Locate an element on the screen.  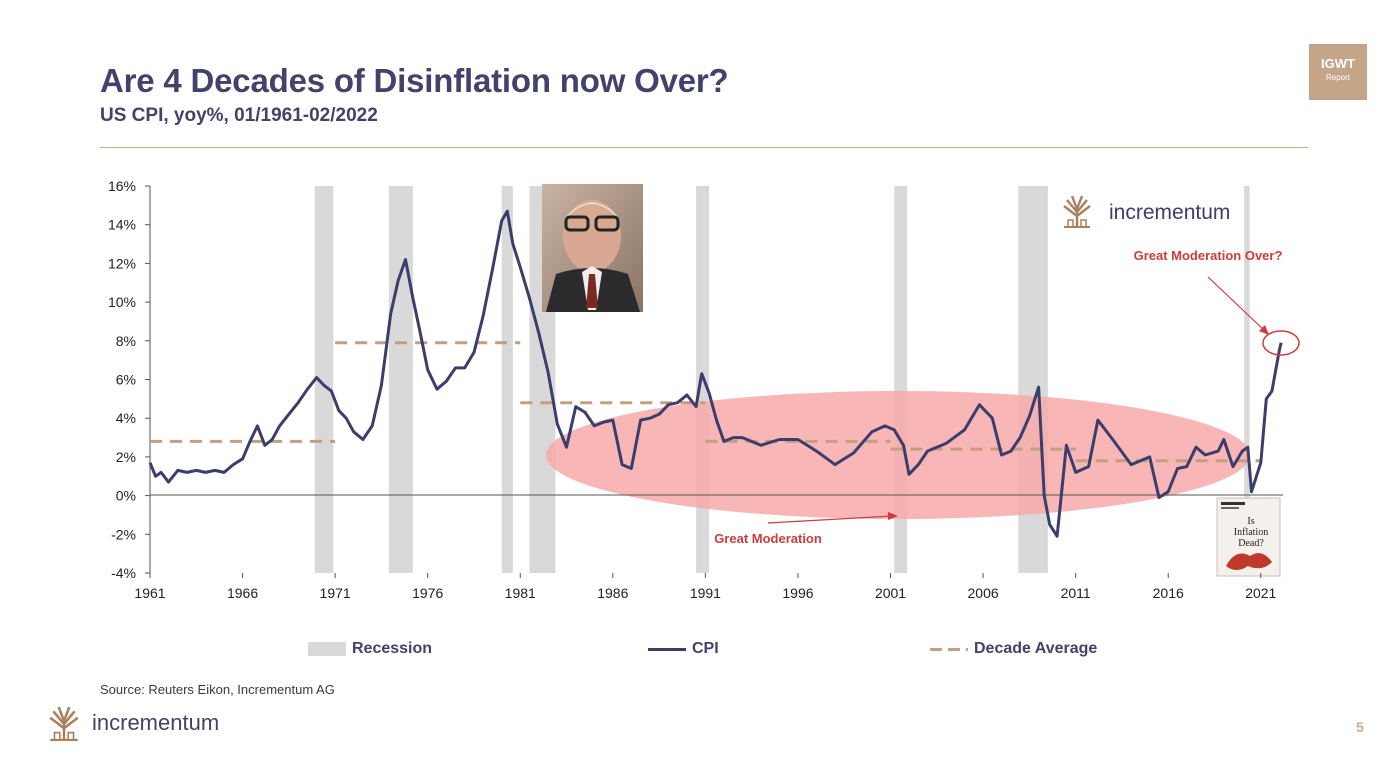
legend-recession: Recession is located at coordinates (370, 649).